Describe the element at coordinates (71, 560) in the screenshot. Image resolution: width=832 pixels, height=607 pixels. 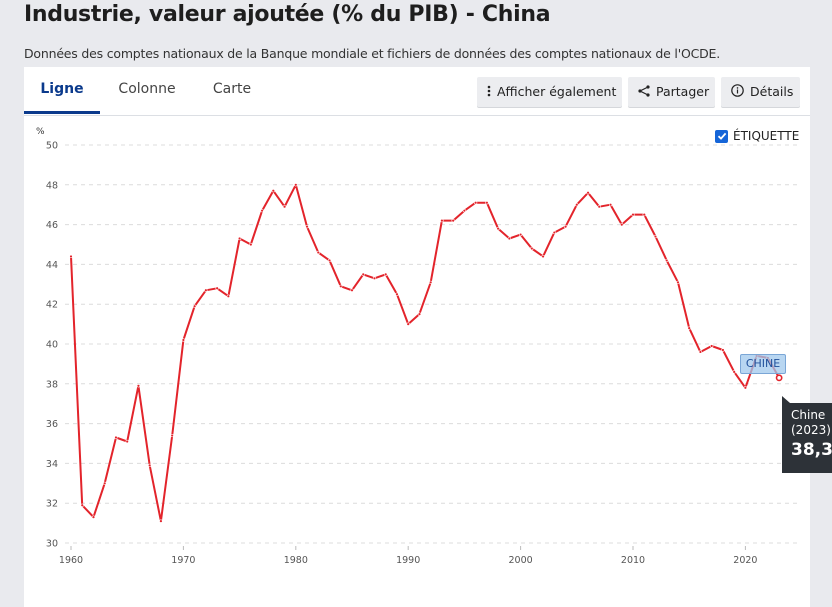
I see `x-tick-label: 1960` at that location.